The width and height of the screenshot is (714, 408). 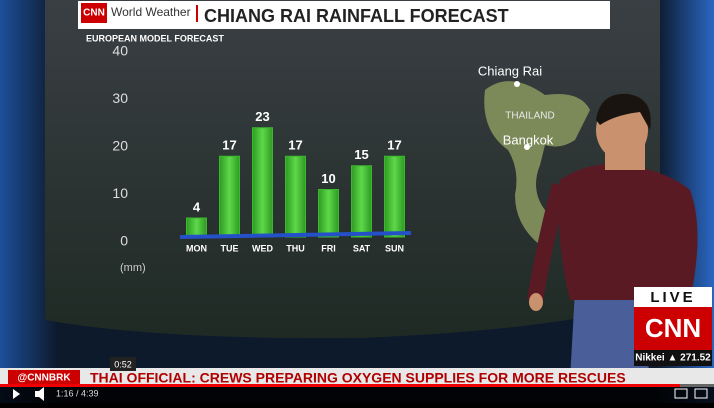 I want to click on channel-box, so click(x=673, y=328).